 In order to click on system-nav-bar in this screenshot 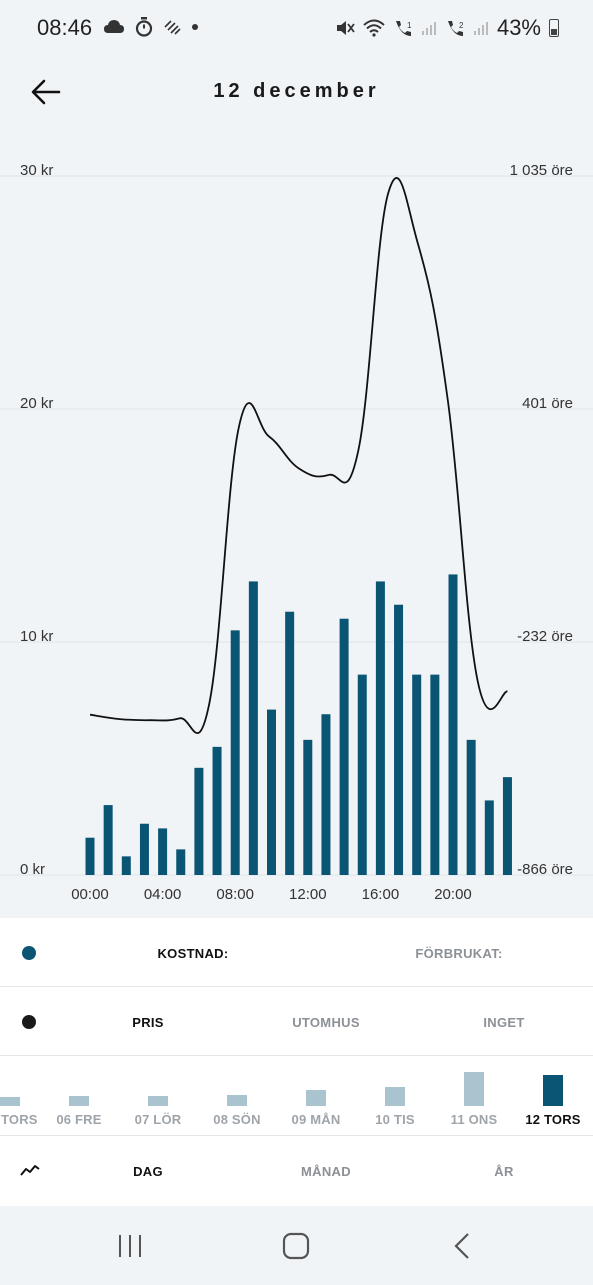, I will do `click(296, 1245)`.